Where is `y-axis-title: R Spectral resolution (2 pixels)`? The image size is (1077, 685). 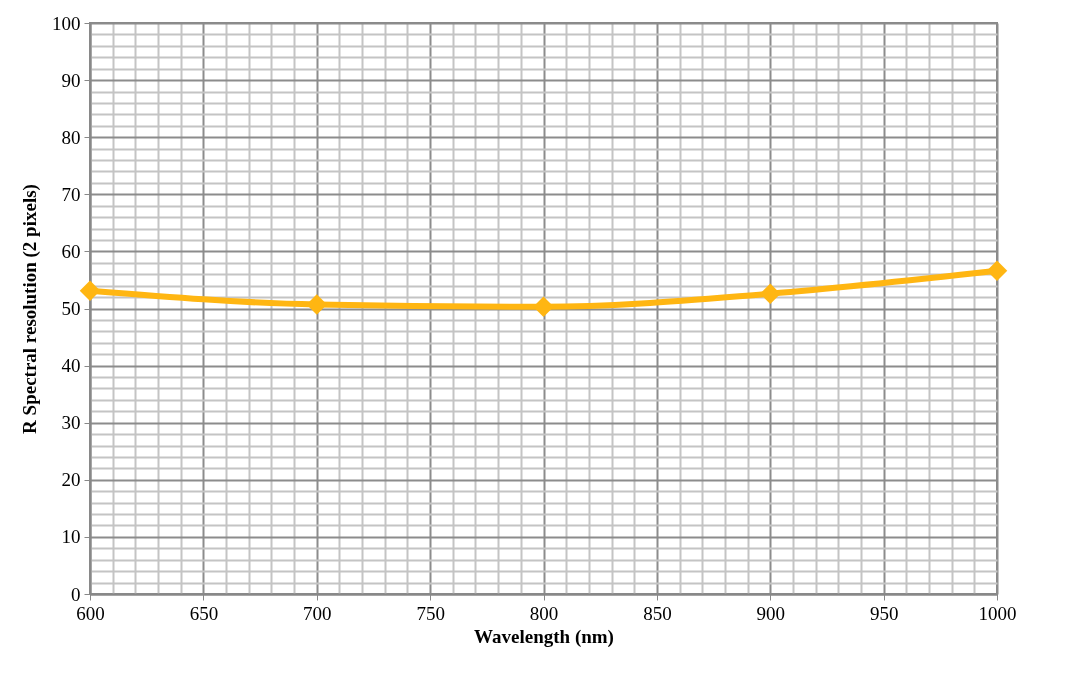 y-axis-title: R Spectral resolution (2 pixels) is located at coordinates (30, 309).